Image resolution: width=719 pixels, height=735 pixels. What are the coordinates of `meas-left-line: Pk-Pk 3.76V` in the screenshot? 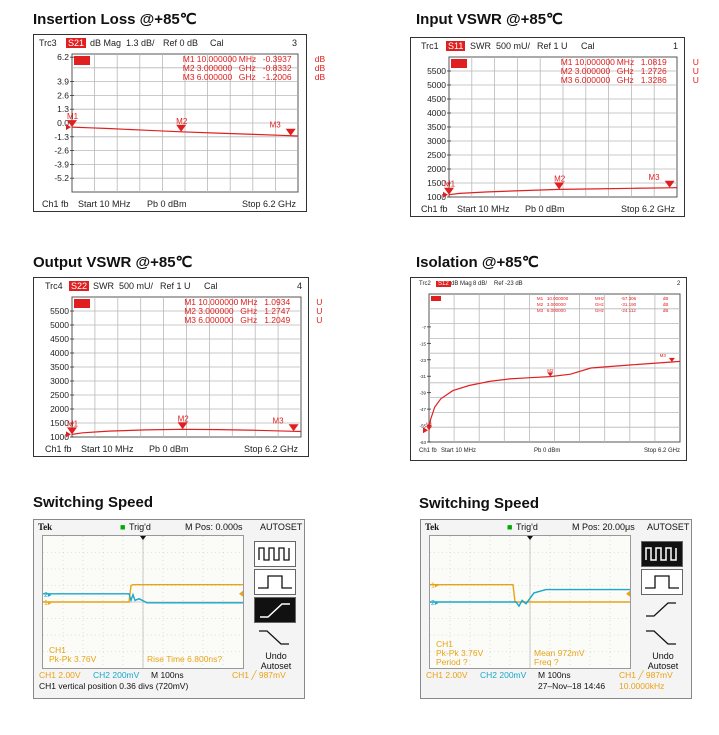 It's located at (73, 659).